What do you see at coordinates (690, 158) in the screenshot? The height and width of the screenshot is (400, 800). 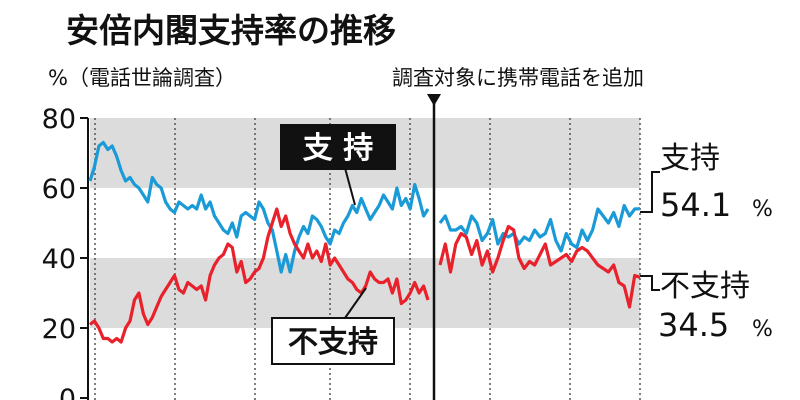 I see `support-end-name: 支持` at bounding box center [690, 158].